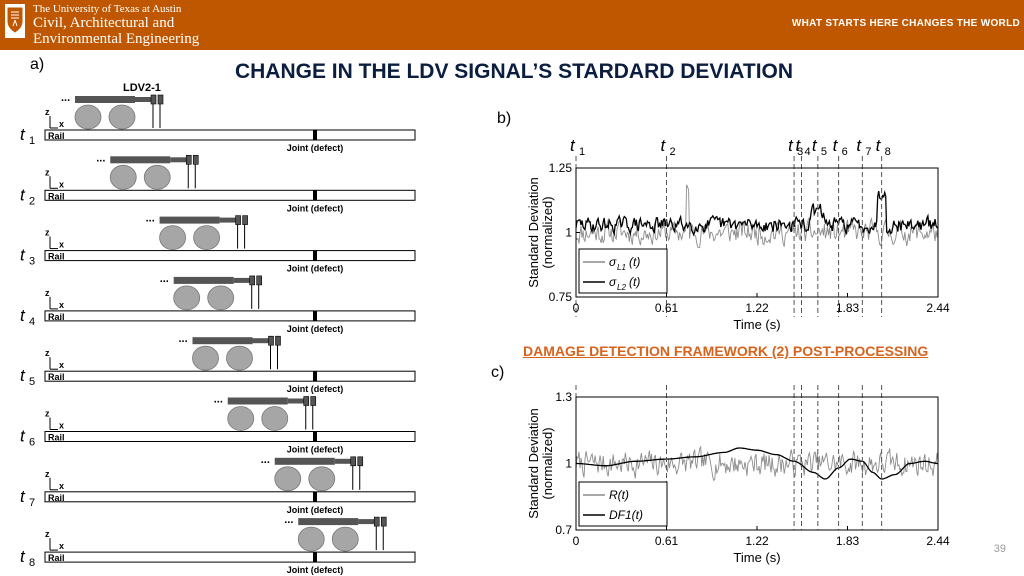 This screenshot has height=576, width=1024. What do you see at coordinates (824, 152) in the screenshot?
I see `time-marker-subscript: 5` at bounding box center [824, 152].